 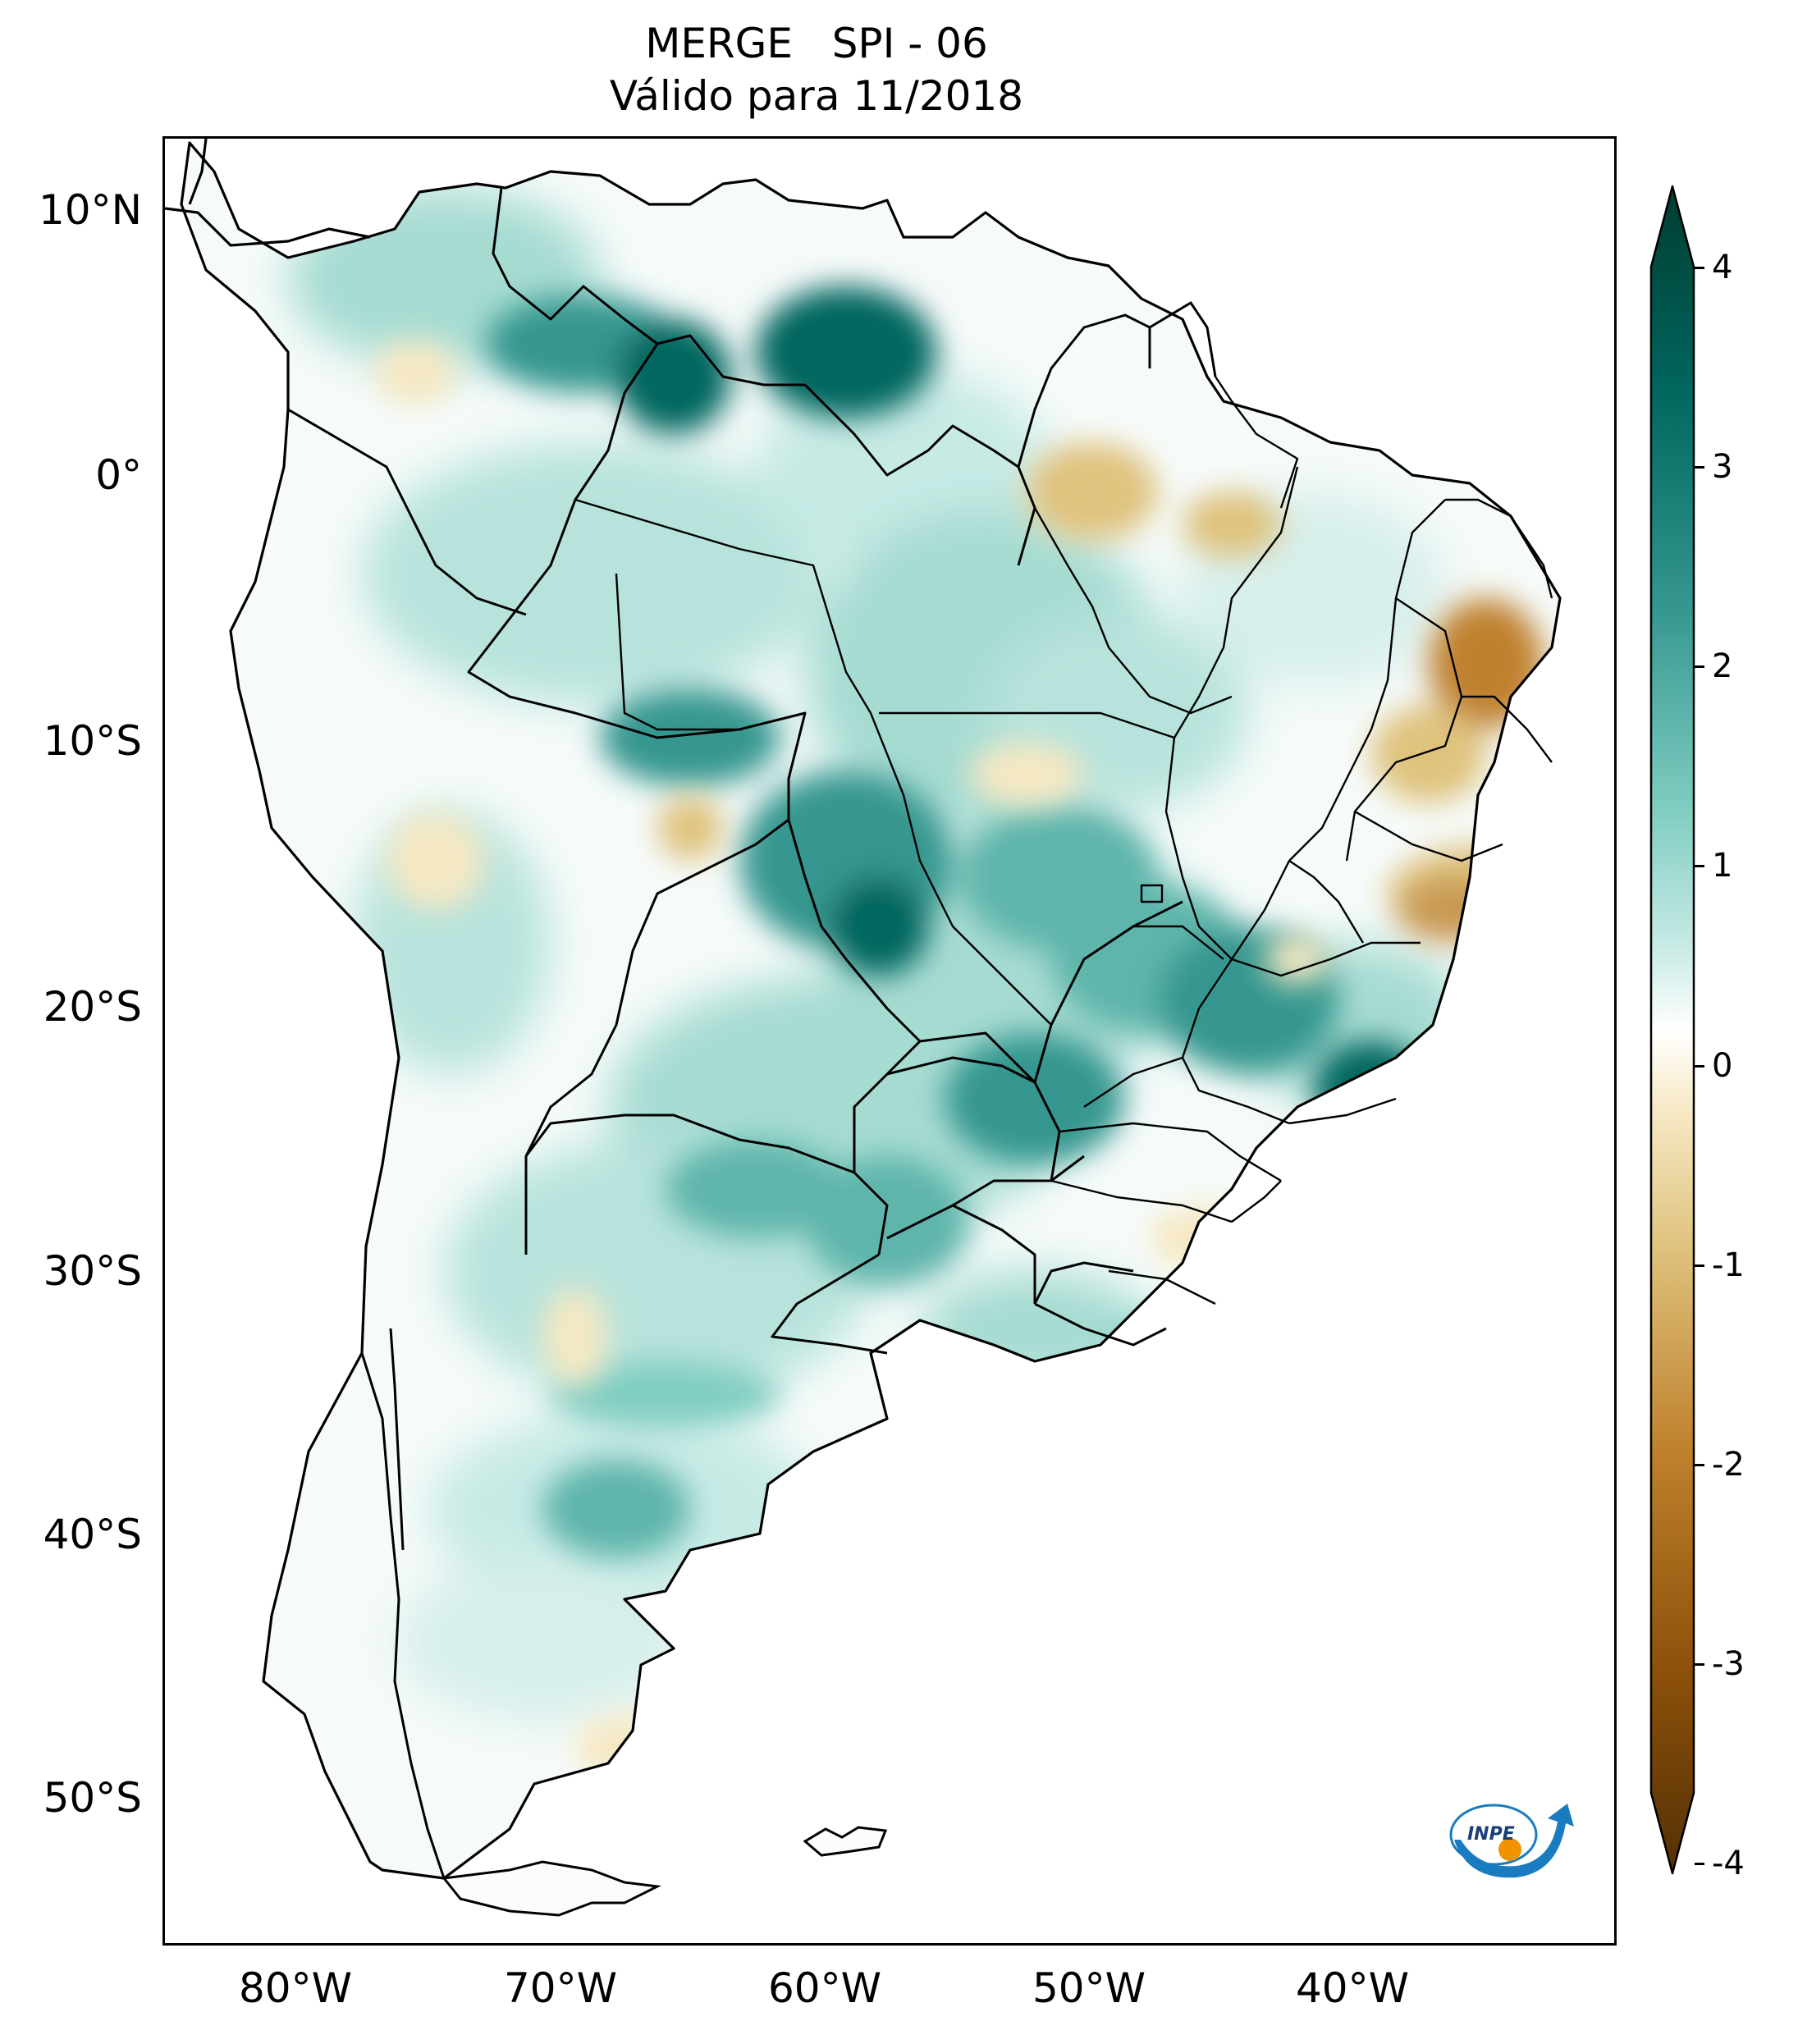 I want to click on logo-text: INPE, so click(x=1491, y=1834).